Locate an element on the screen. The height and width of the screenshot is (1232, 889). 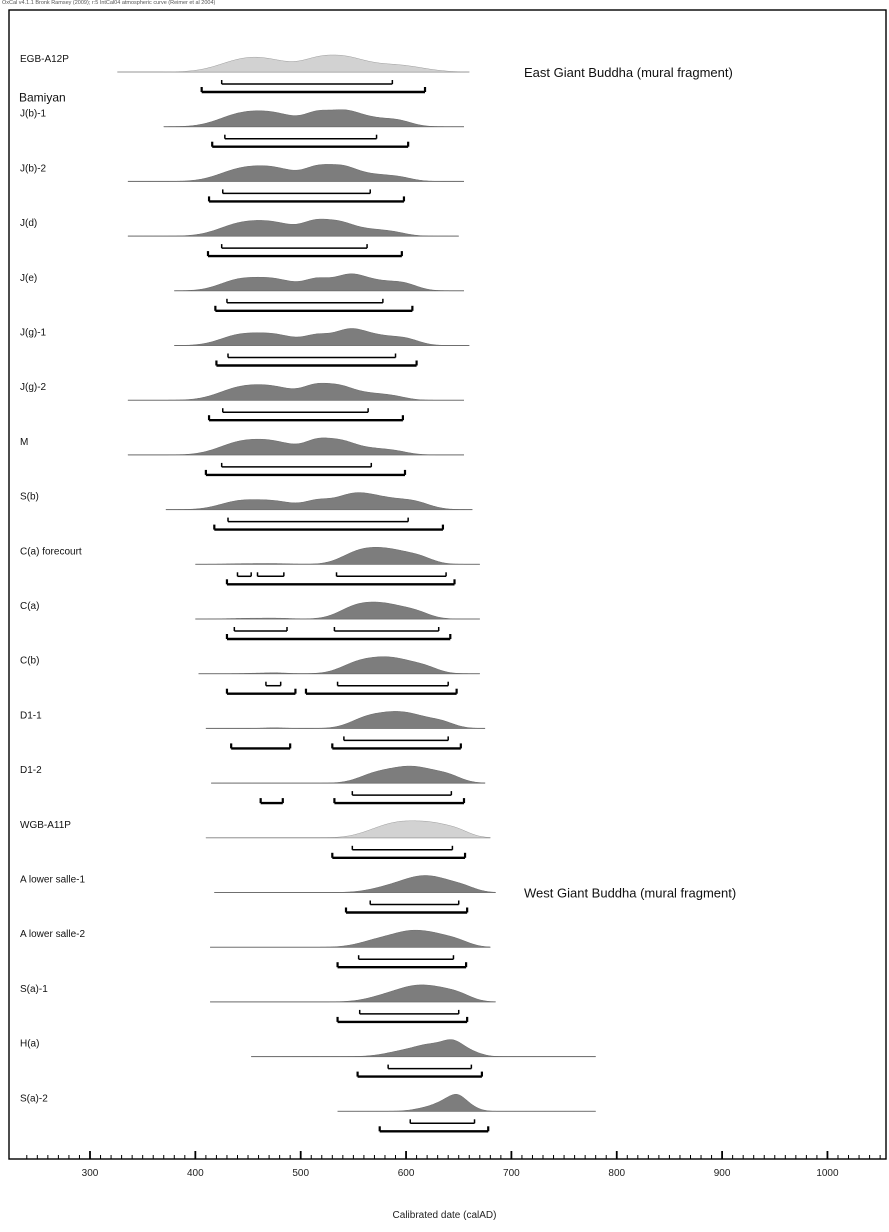
x-tick-label: 700 is located at coordinates (511, 1173).